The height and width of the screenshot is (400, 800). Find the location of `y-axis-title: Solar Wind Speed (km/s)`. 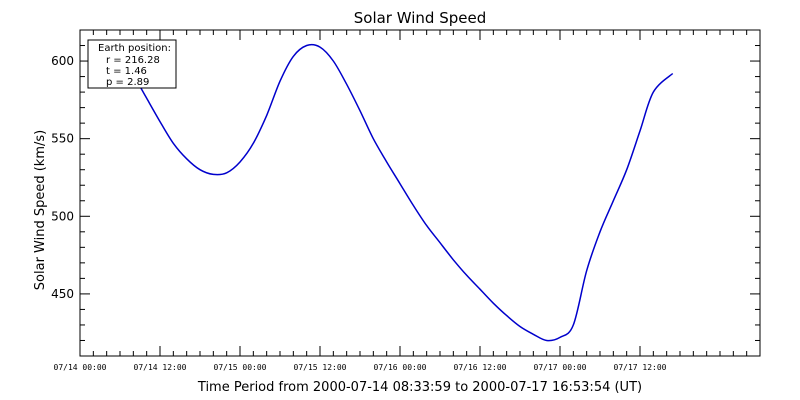

y-axis-title: Solar Wind Speed (km/s) is located at coordinates (40, 210).